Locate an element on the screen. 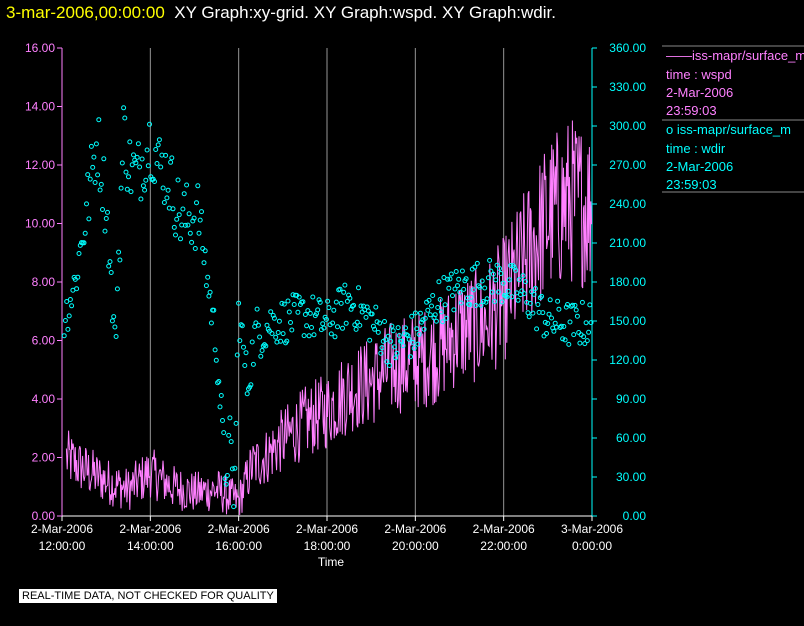 The image size is (804, 626). quality-disclaimer: REAL-TIME DATA, NOT CHECKED FOR QUALITY is located at coordinates (148, 596).